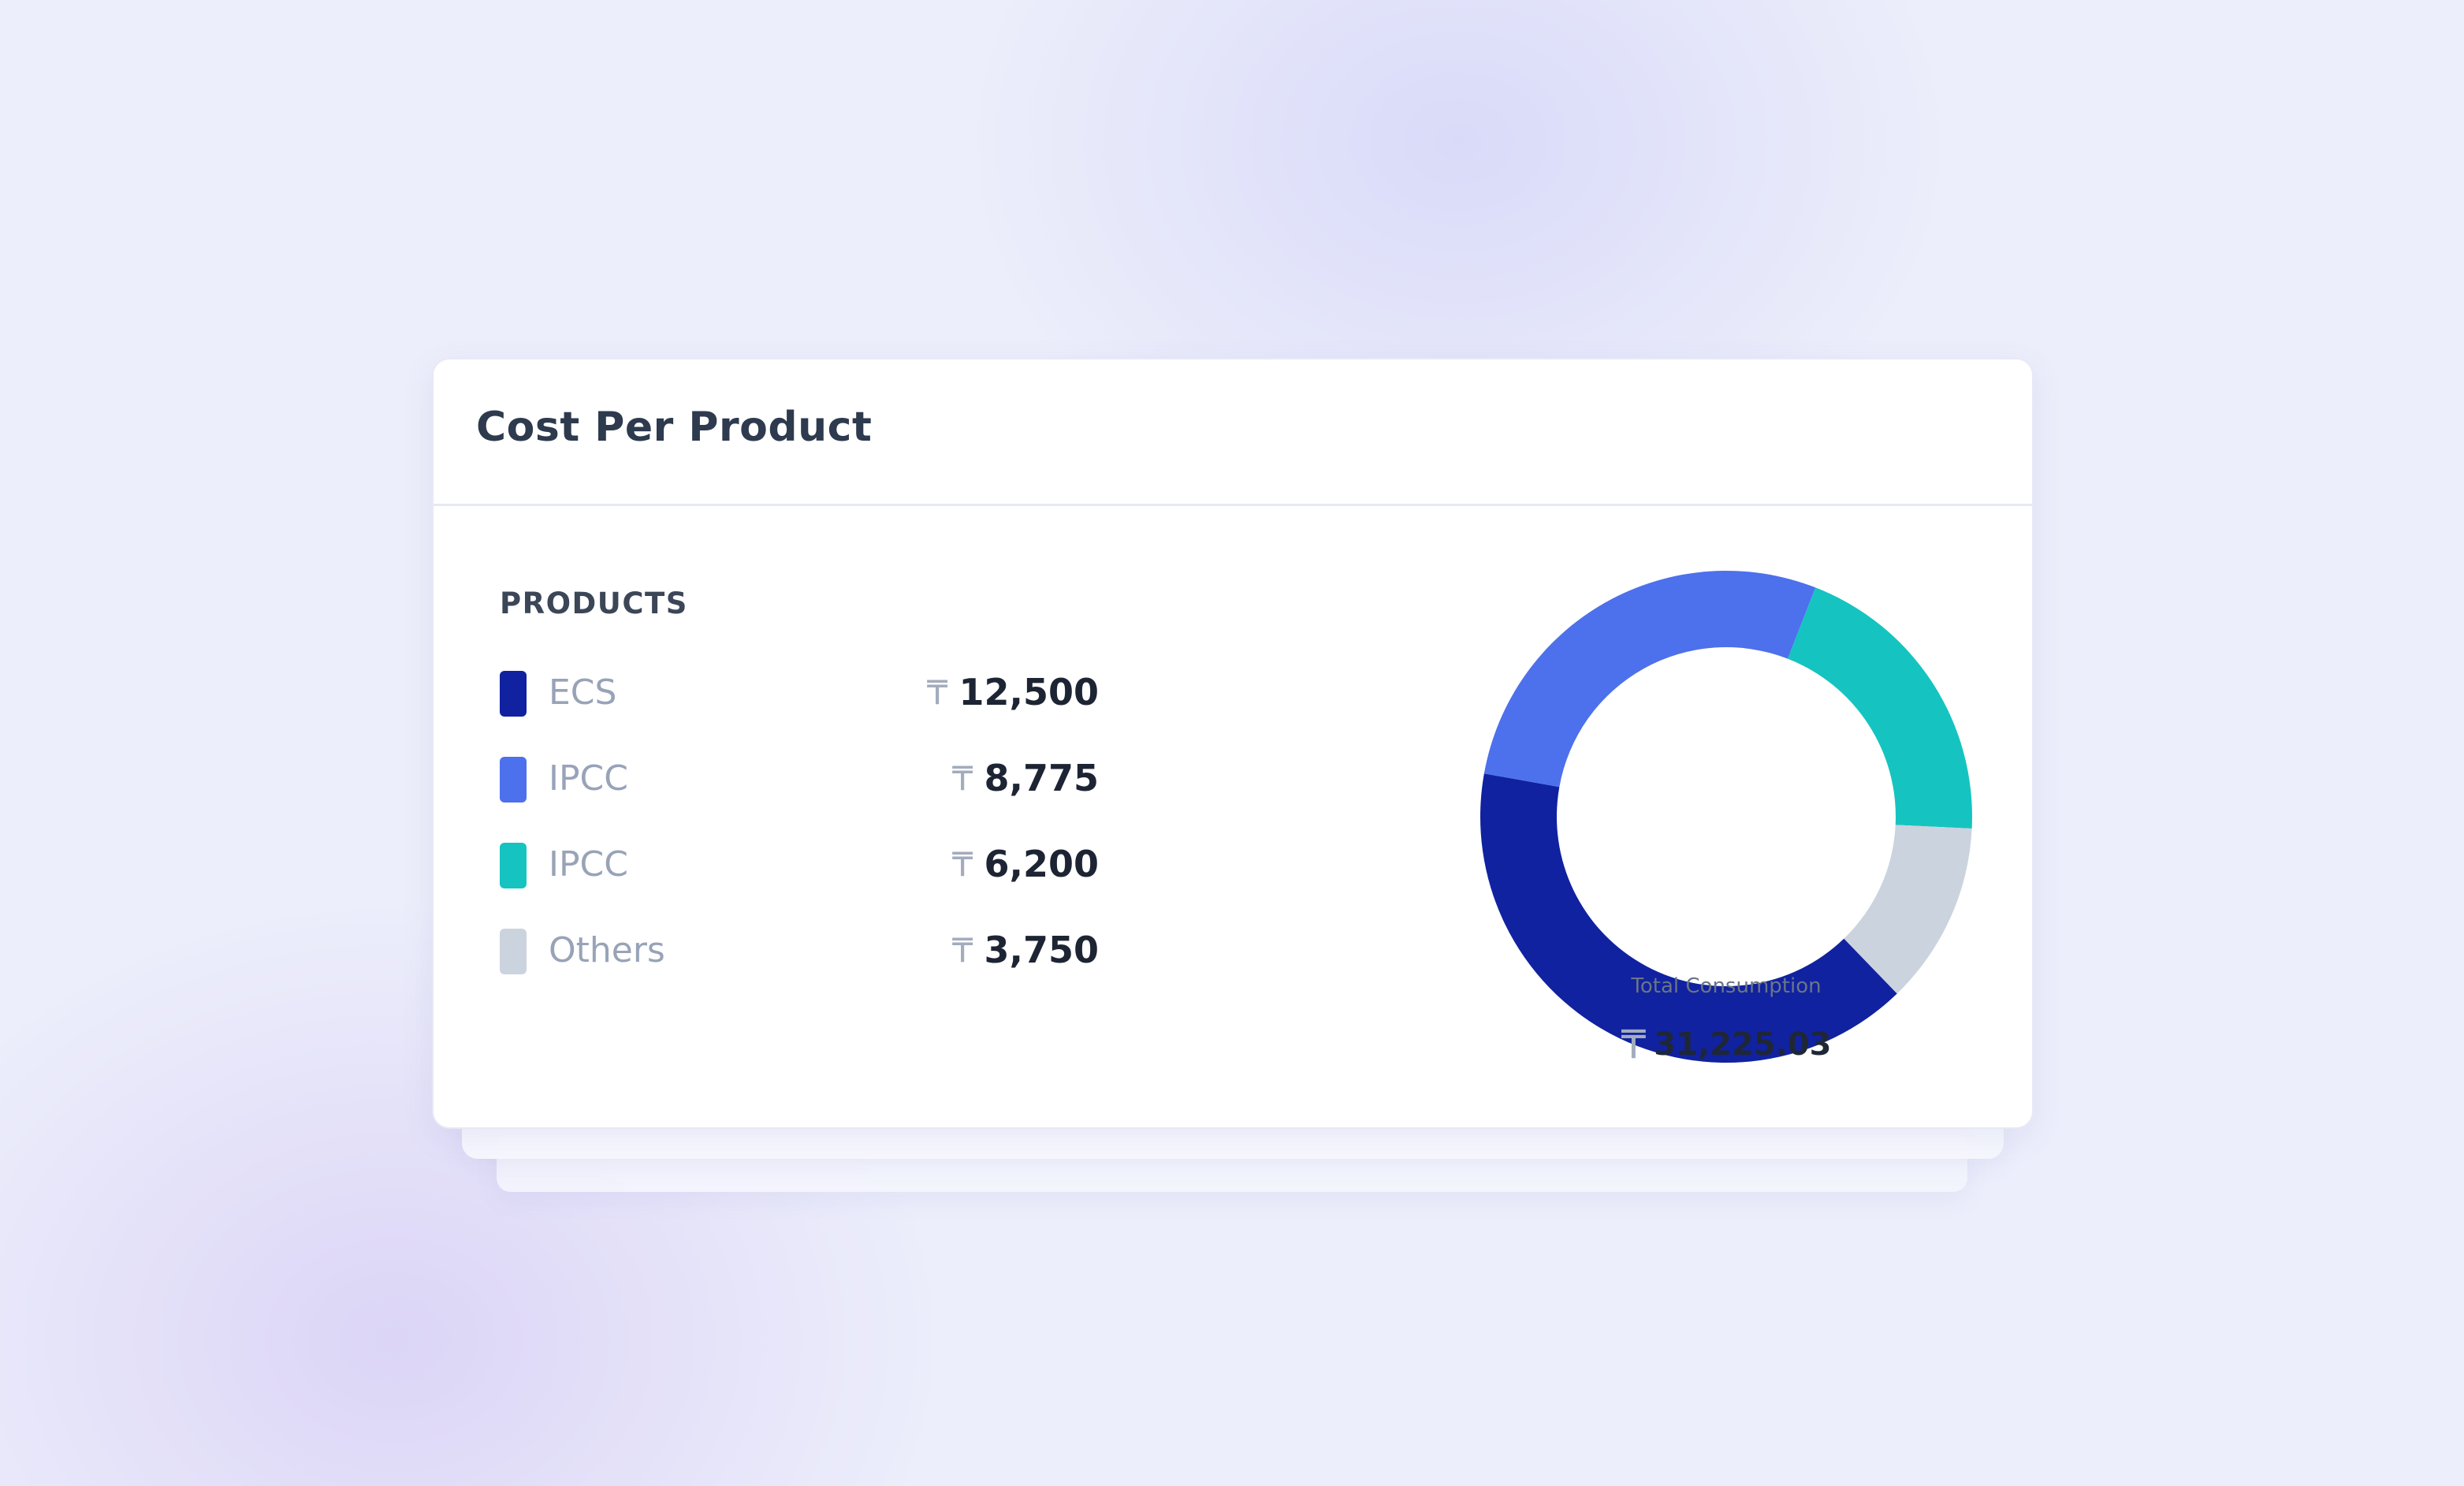 The width and height of the screenshot is (2464, 1486). I want to click on center-total: ₸ 31,225.03, so click(1726, 1044).